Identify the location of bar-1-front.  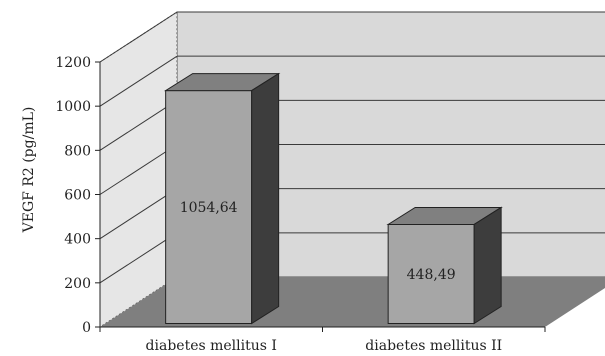
(209, 207).